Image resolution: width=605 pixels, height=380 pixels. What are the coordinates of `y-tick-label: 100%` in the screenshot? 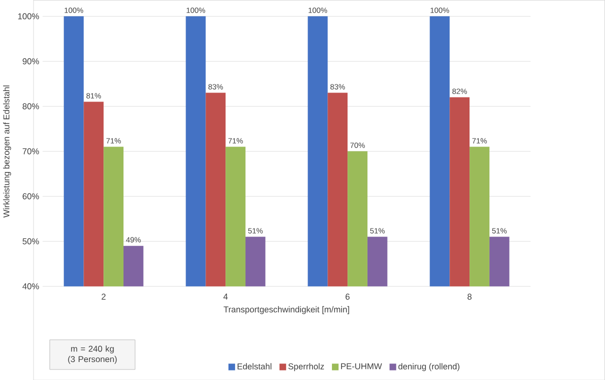 It's located at (28, 16).